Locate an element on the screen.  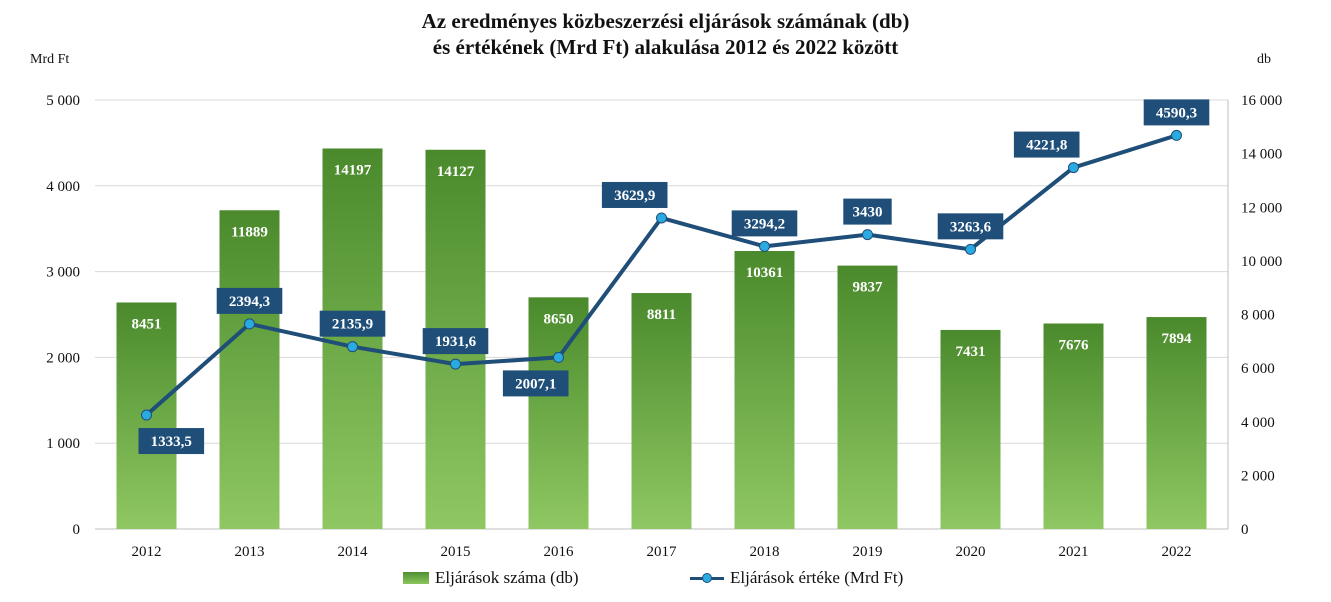
legend-bar-swatch is located at coordinates (416, 578).